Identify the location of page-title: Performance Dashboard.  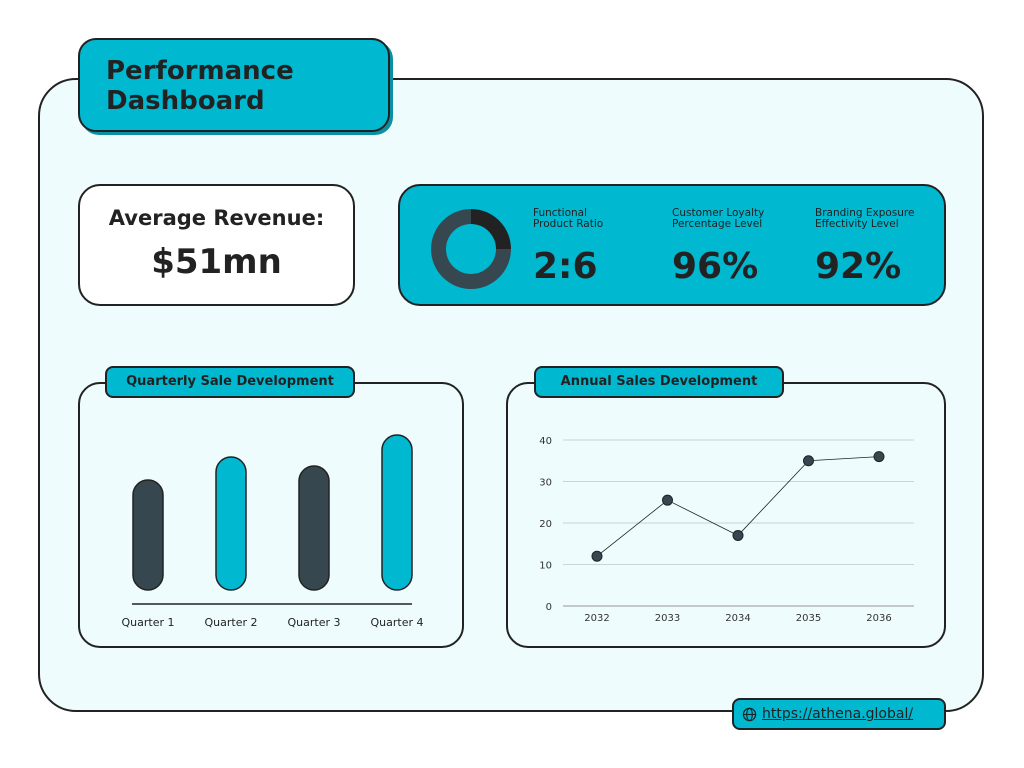
(234, 85).